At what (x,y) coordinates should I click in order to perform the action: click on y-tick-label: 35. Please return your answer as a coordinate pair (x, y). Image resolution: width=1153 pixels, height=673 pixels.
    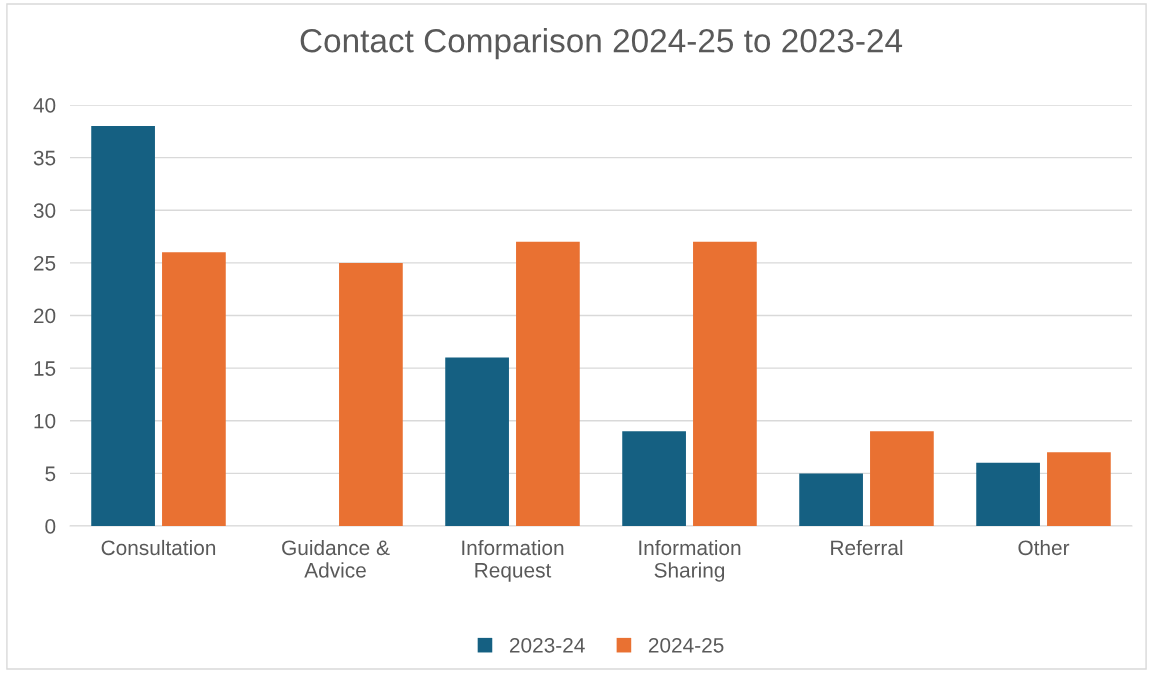
    Looking at the image, I should click on (44, 158).